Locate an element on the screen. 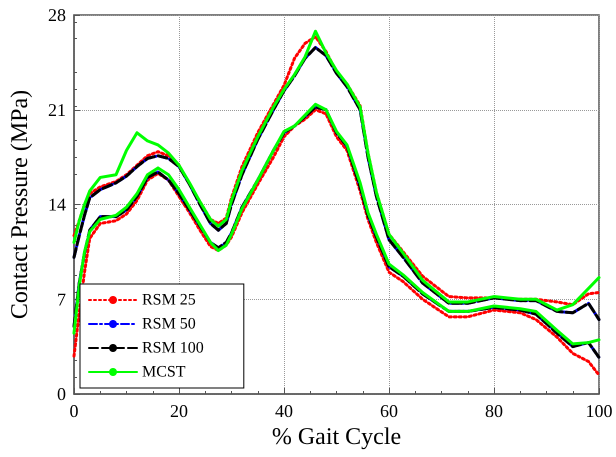 This screenshot has width=616, height=457. y-tick-label: 0 is located at coordinates (61, 394).